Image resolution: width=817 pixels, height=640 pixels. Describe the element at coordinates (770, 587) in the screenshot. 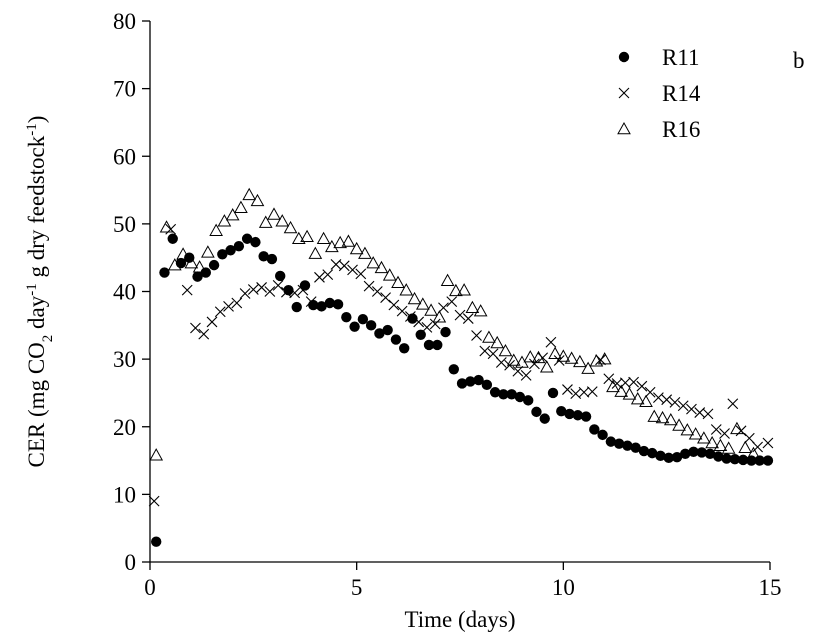

I see `x-tick-label: 15` at that location.